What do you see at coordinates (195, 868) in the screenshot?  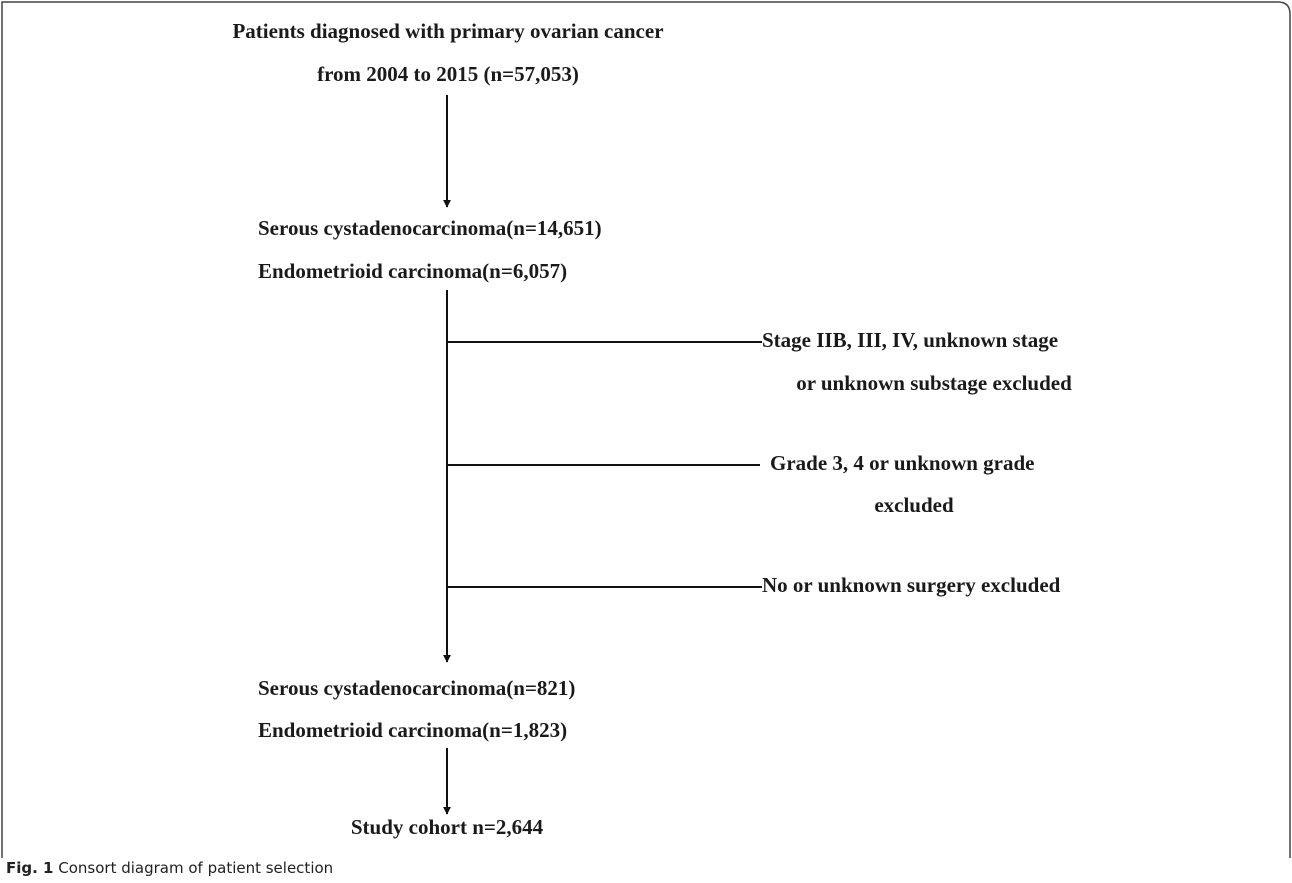 I see `caption-text: Consort diagram of patient selection` at bounding box center [195, 868].